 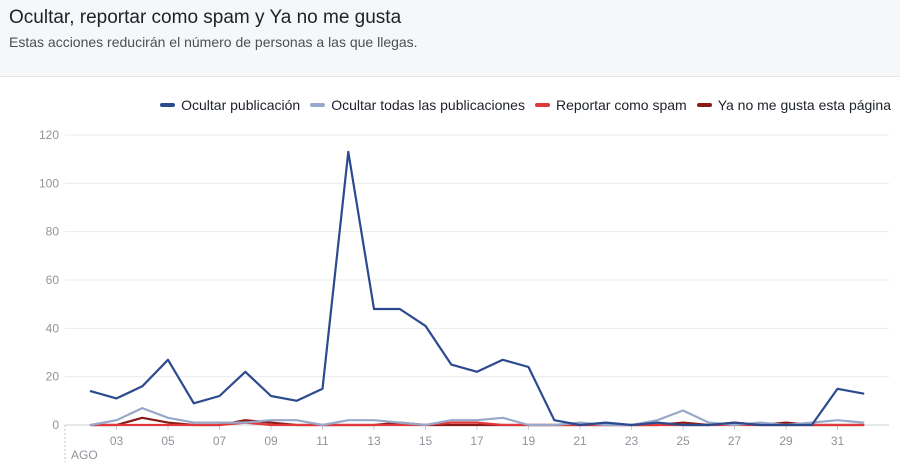 I want to click on x-month-label: AGO, so click(x=84, y=455).